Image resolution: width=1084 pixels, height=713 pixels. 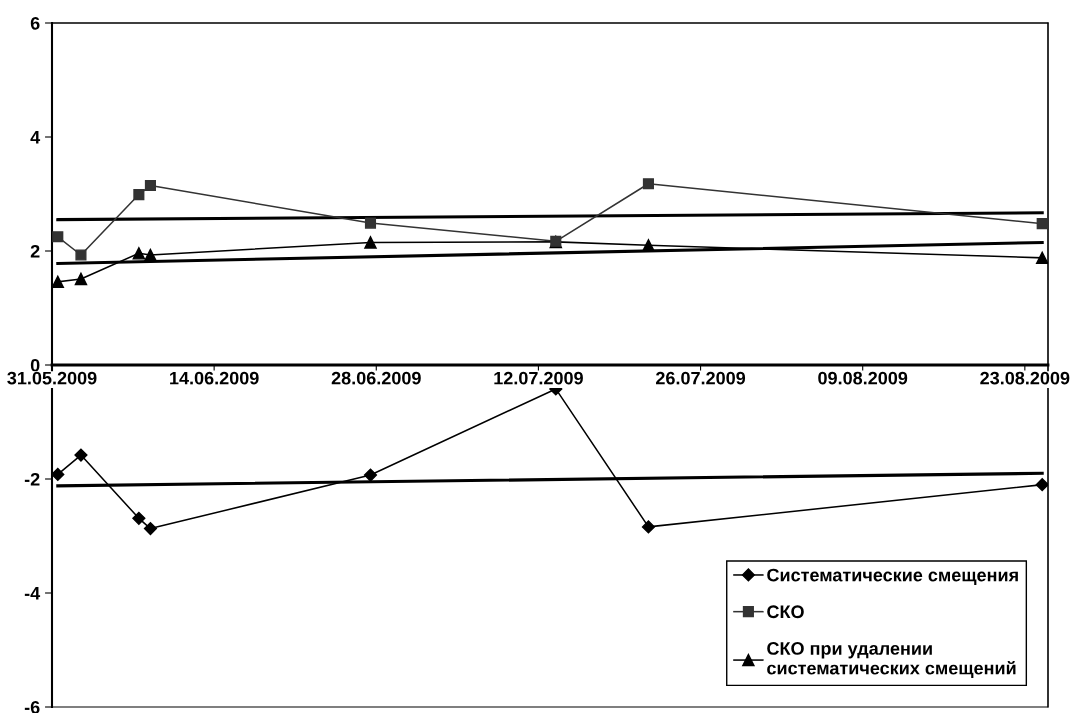 I want to click on y-tick-label: 6, so click(x=35, y=23).